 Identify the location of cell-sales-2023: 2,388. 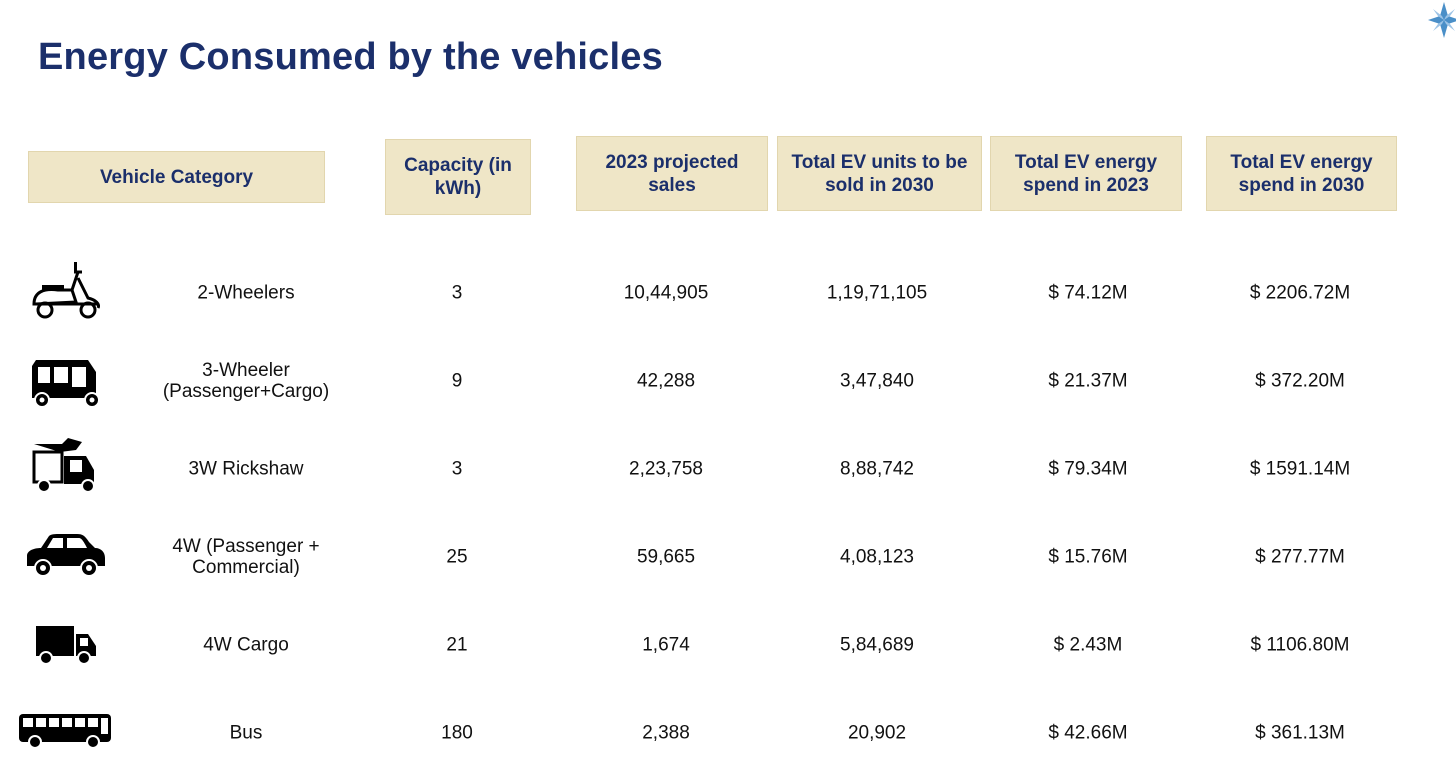
(666, 733).